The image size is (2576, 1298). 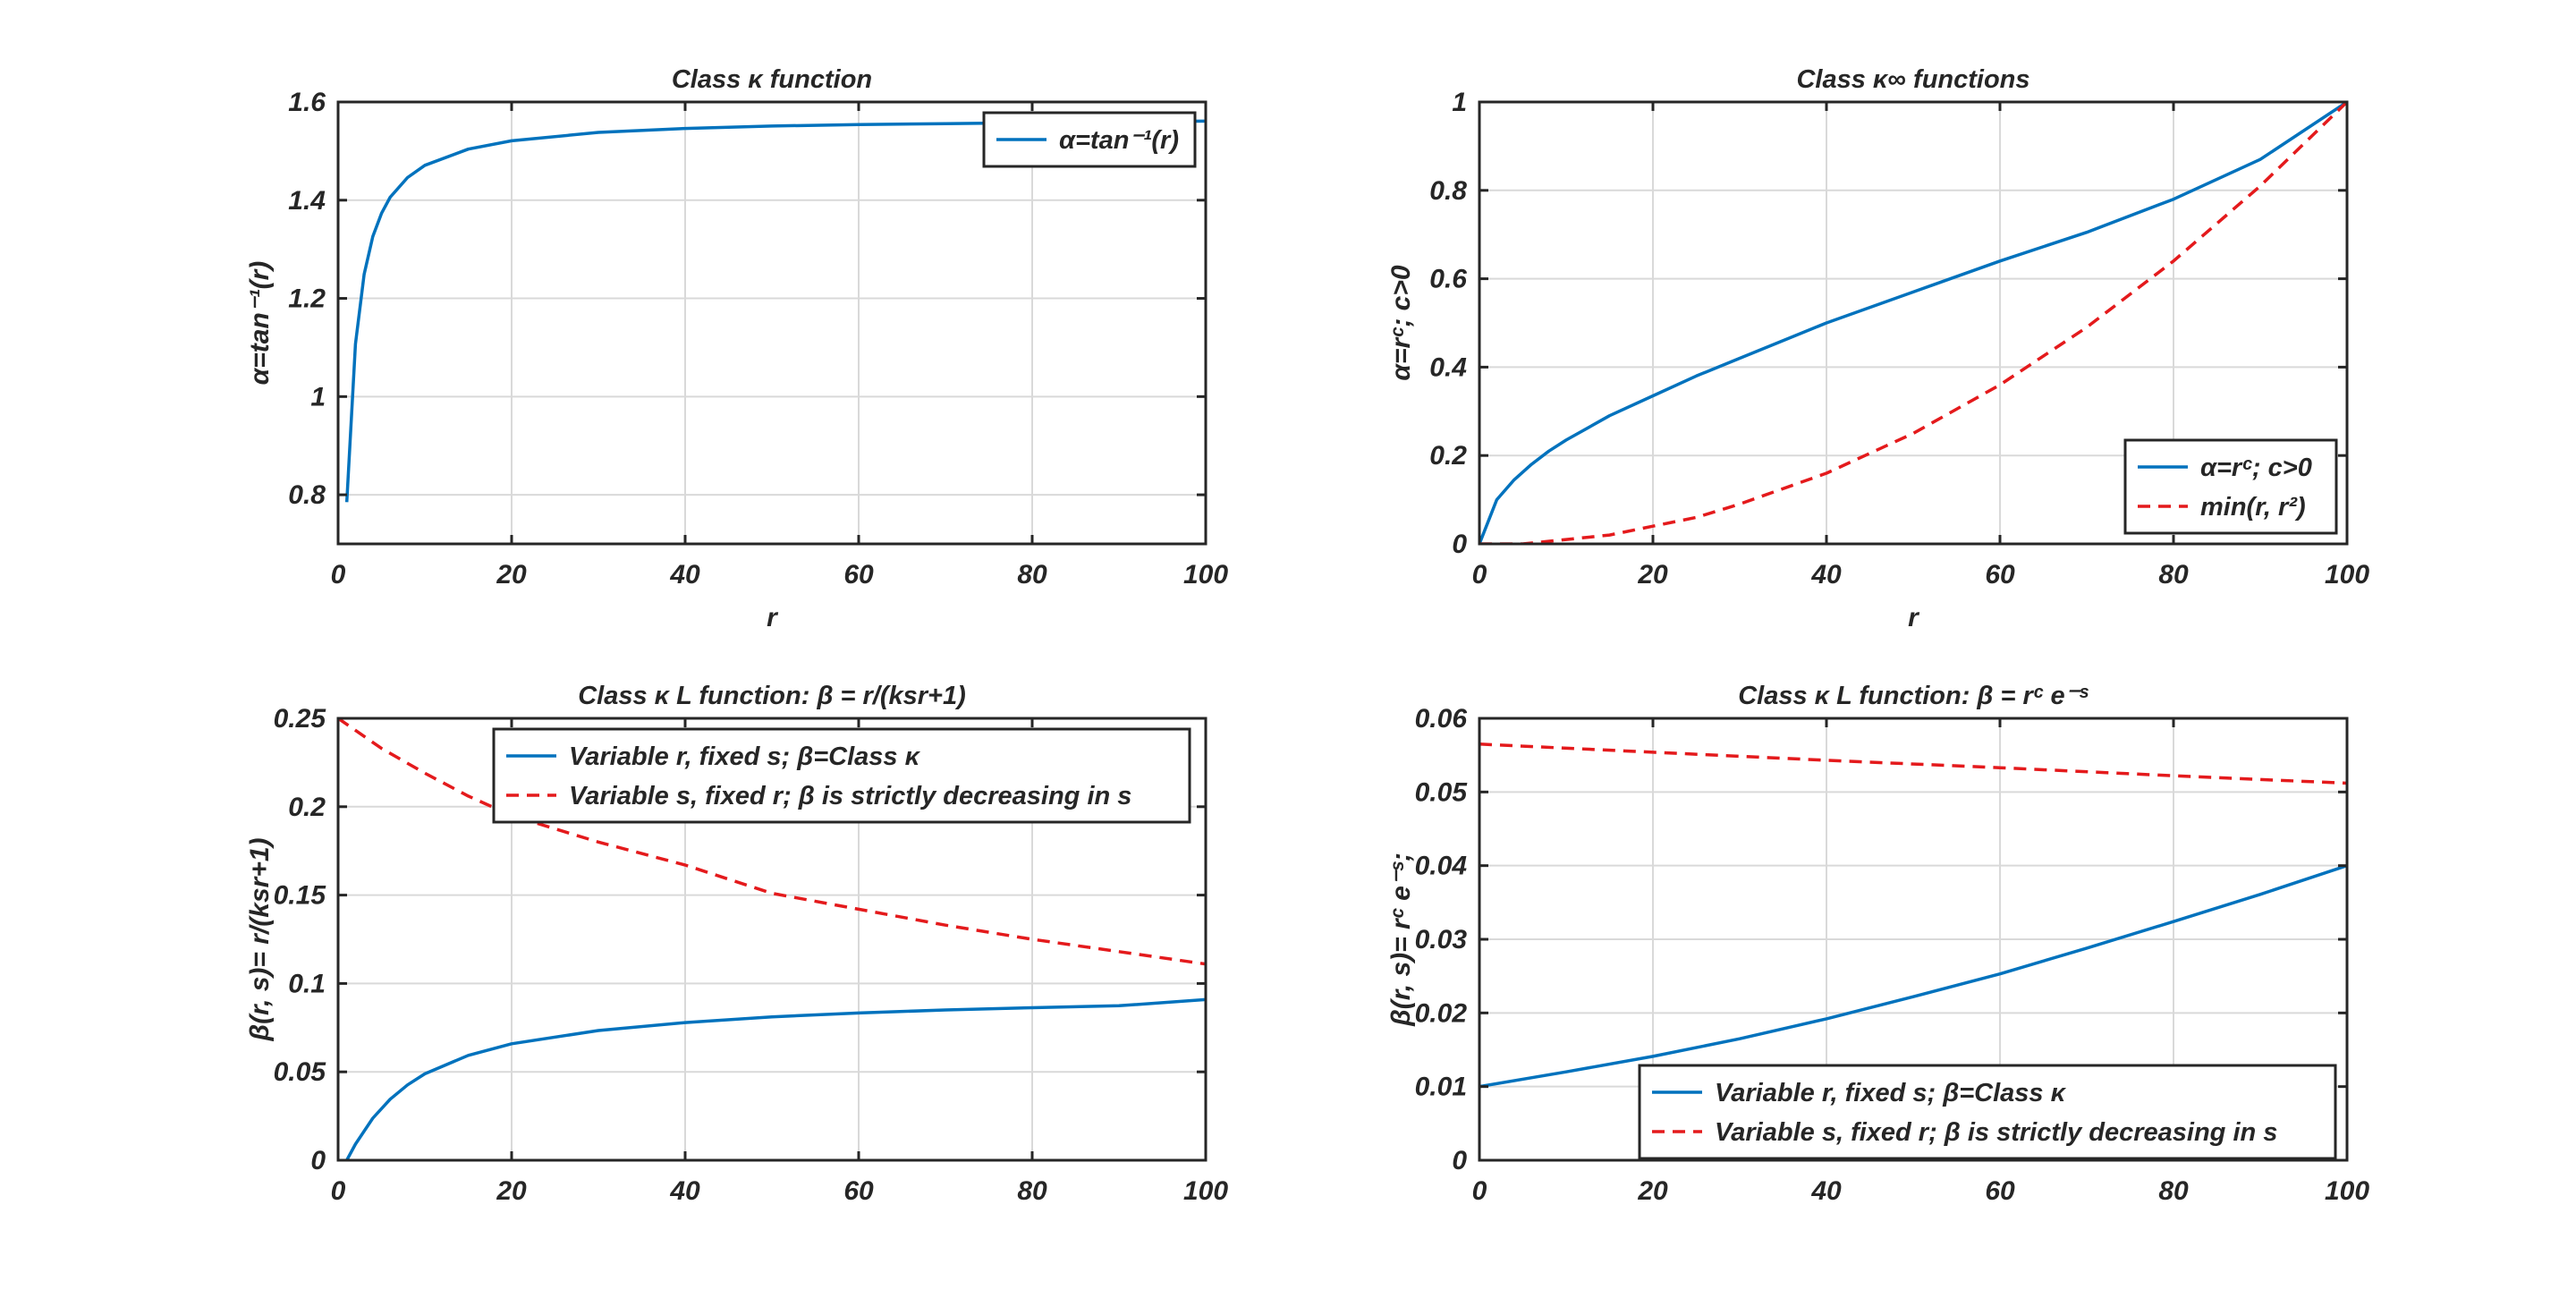 I want to click on y-tick-label: 1.4, so click(x=307, y=201).